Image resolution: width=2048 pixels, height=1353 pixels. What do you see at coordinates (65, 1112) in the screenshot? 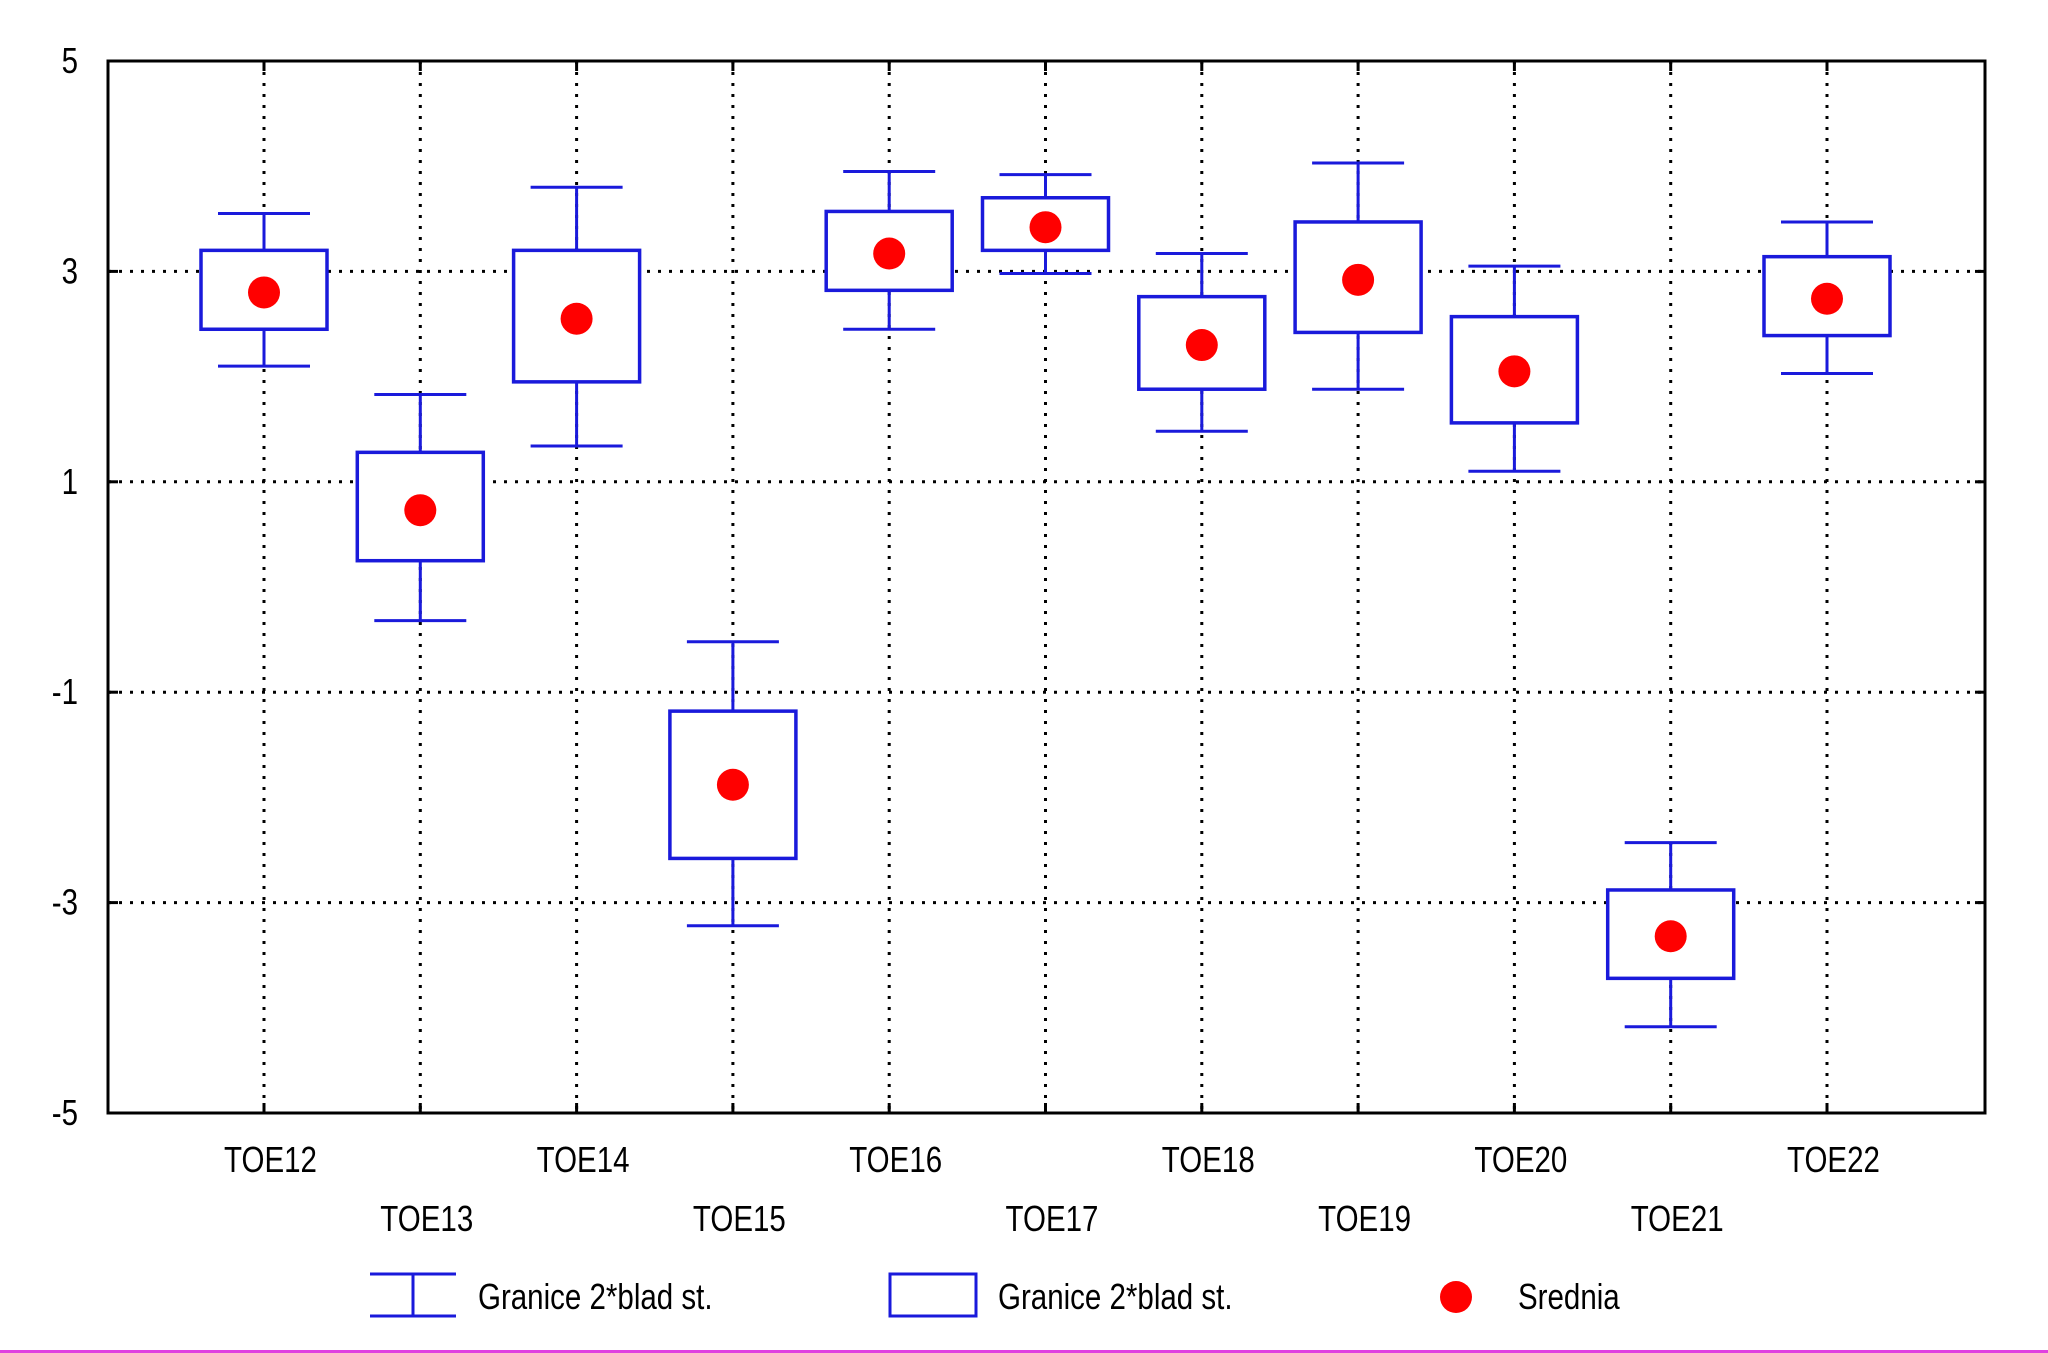
I see `y-tick-label: -5` at bounding box center [65, 1112].